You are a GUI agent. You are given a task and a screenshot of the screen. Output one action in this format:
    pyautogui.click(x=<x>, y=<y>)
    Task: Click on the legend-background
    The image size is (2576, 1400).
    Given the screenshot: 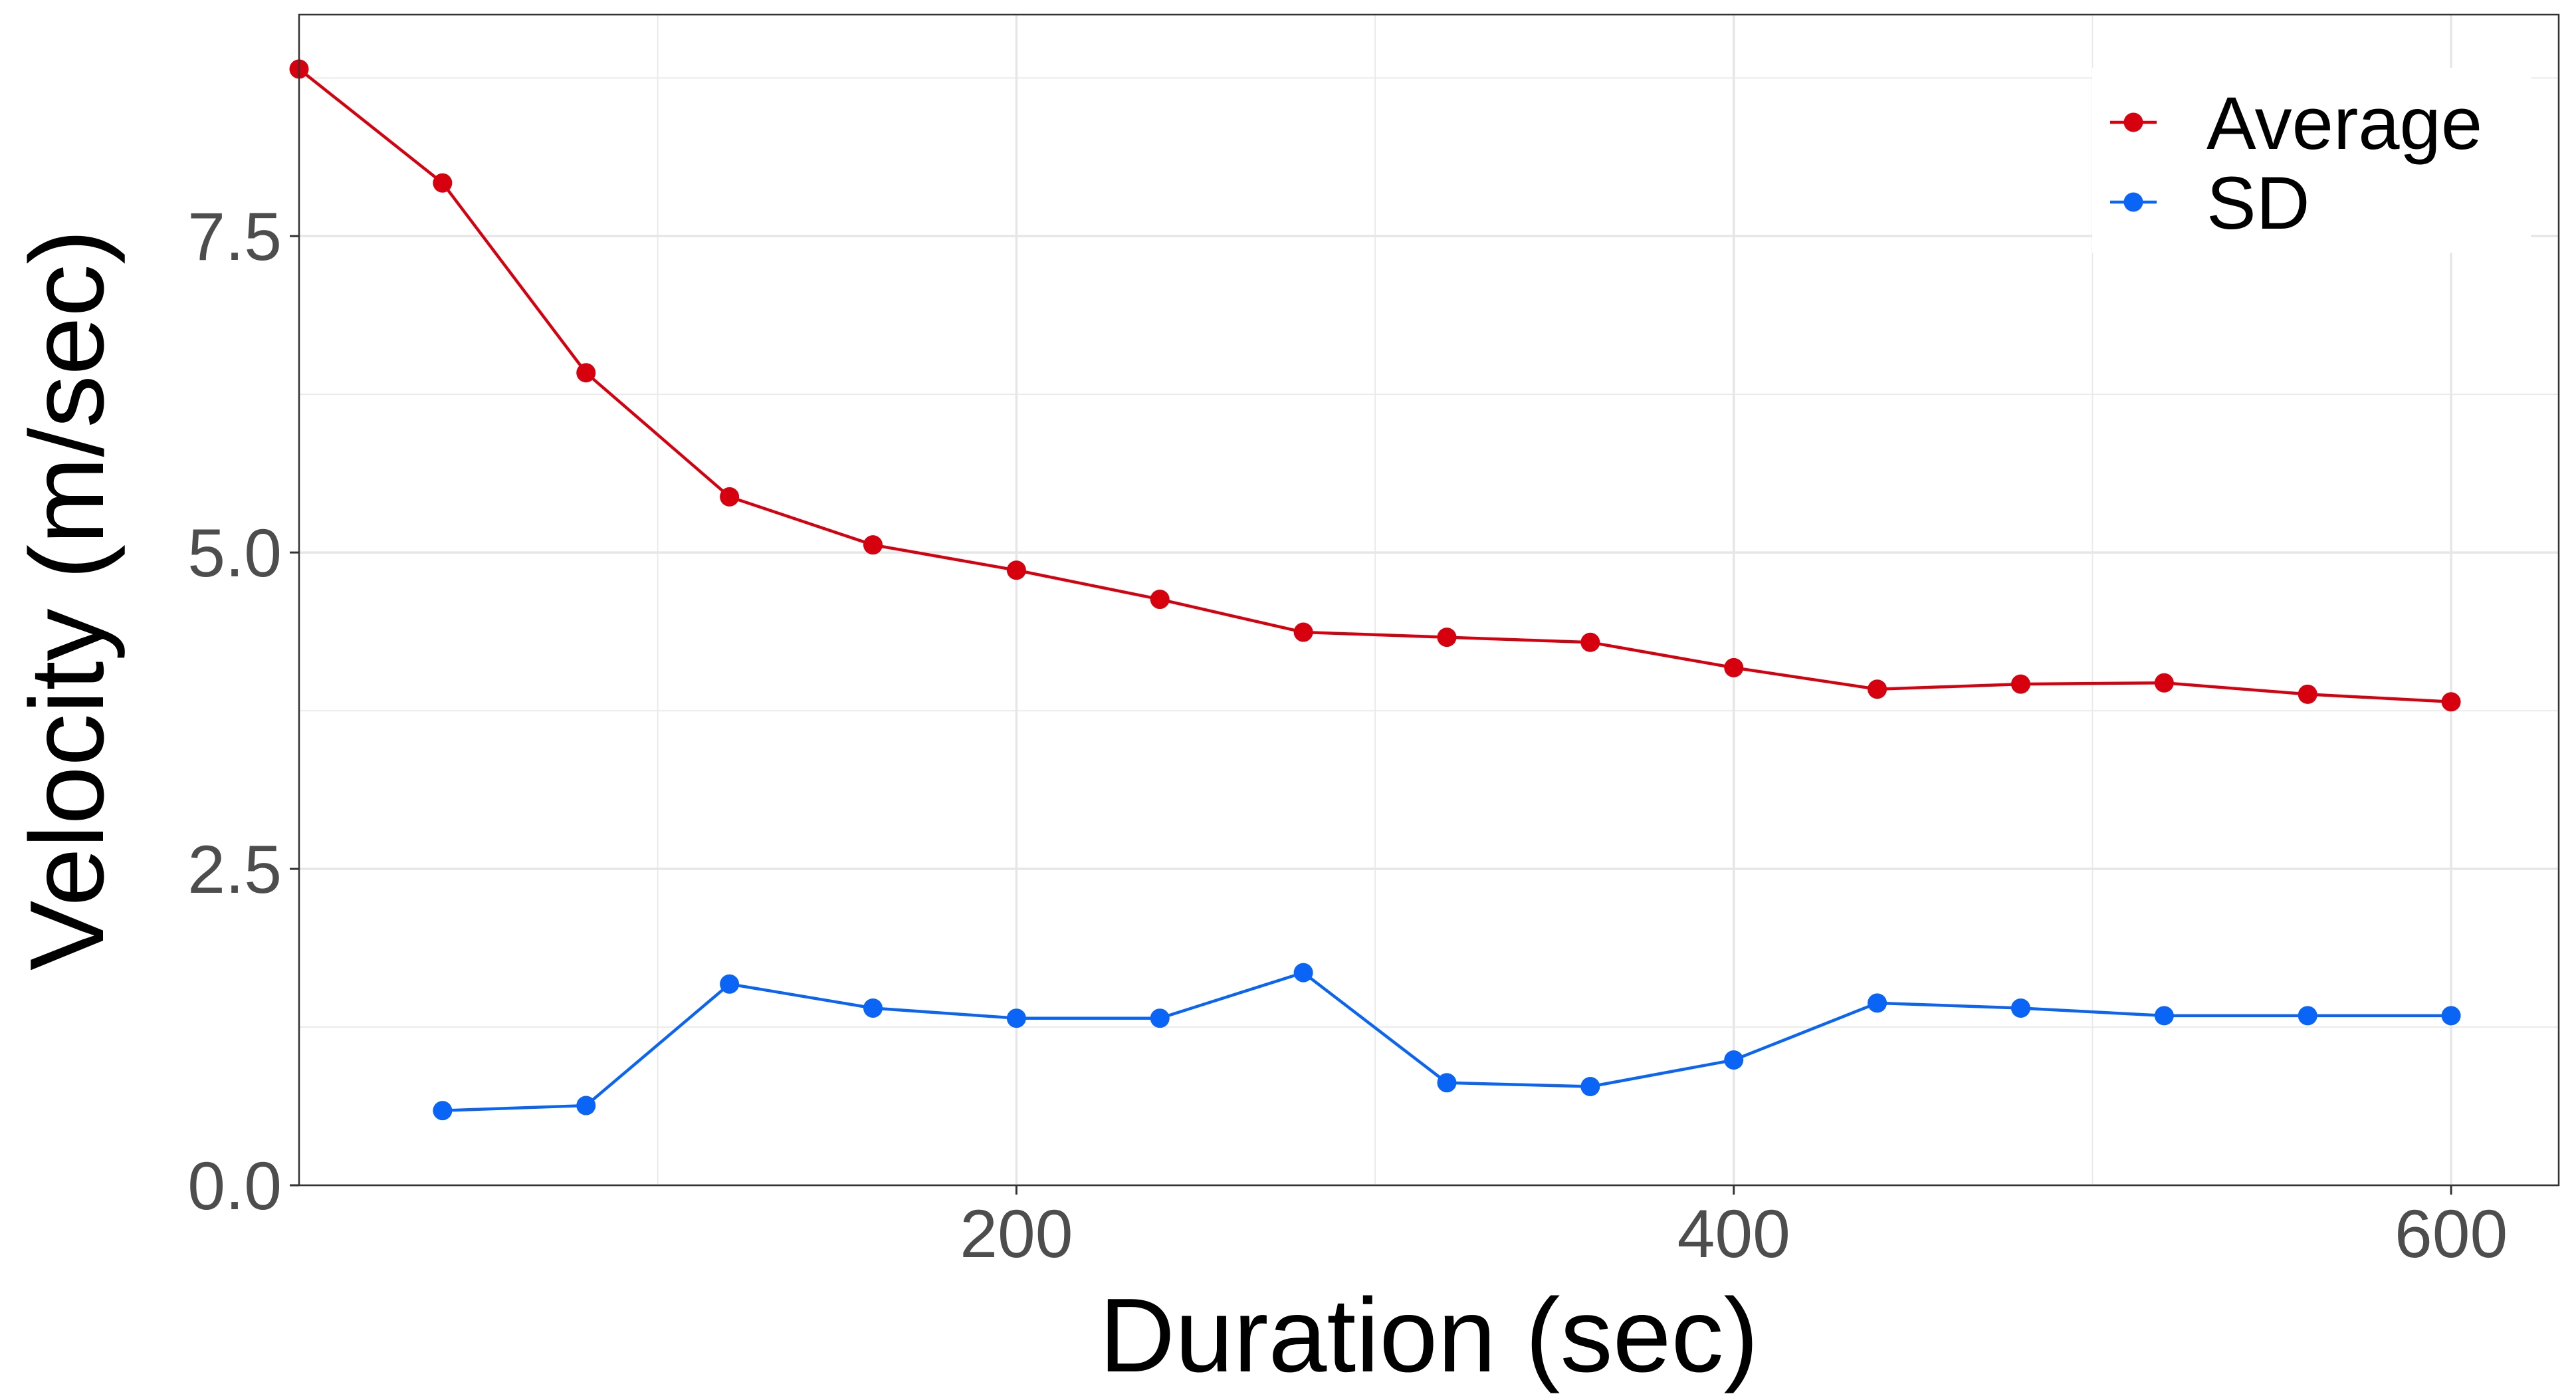 What is the action you would take?
    pyautogui.click(x=2311, y=160)
    